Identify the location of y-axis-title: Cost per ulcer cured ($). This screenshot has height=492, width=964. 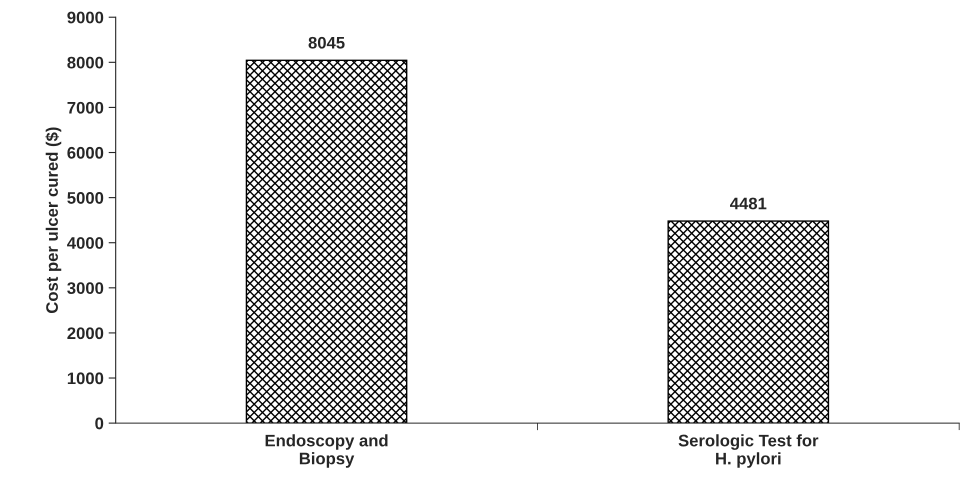
(53, 220).